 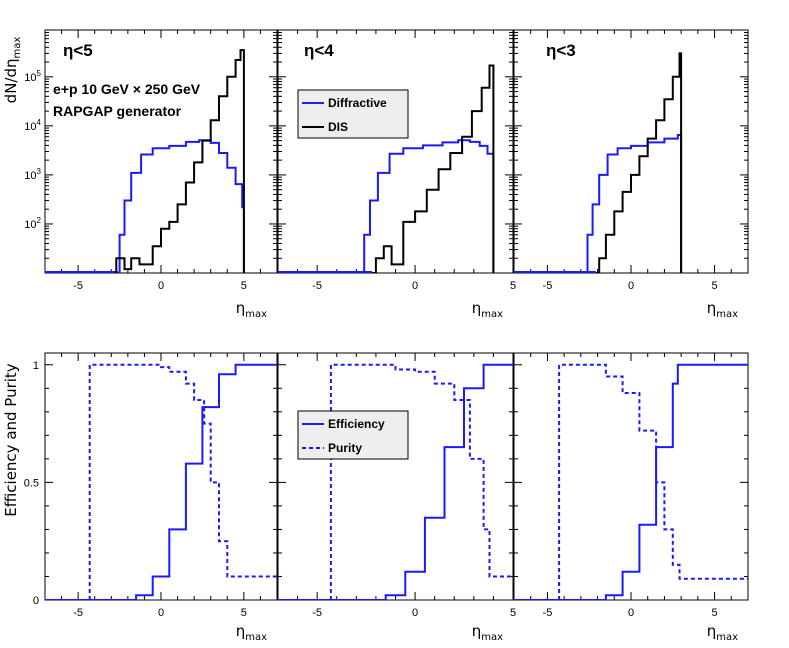 I want to click on y-tick-exponent: 2, so click(x=39, y=220).